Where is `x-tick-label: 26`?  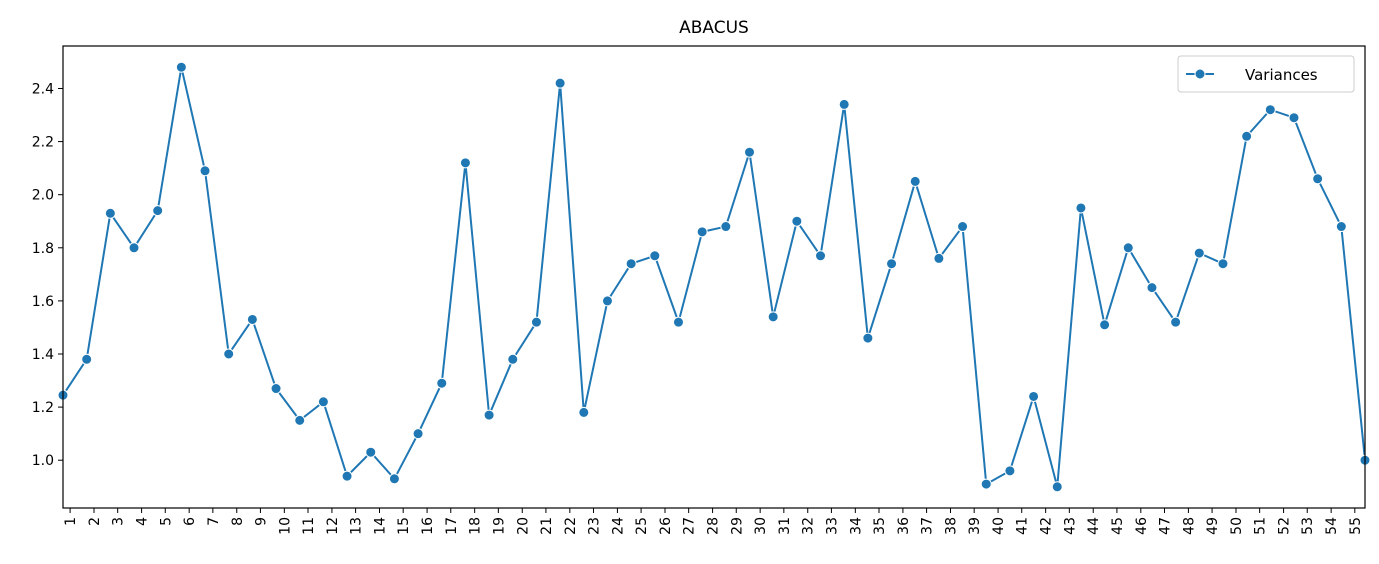 x-tick-label: 26 is located at coordinates (666, 526).